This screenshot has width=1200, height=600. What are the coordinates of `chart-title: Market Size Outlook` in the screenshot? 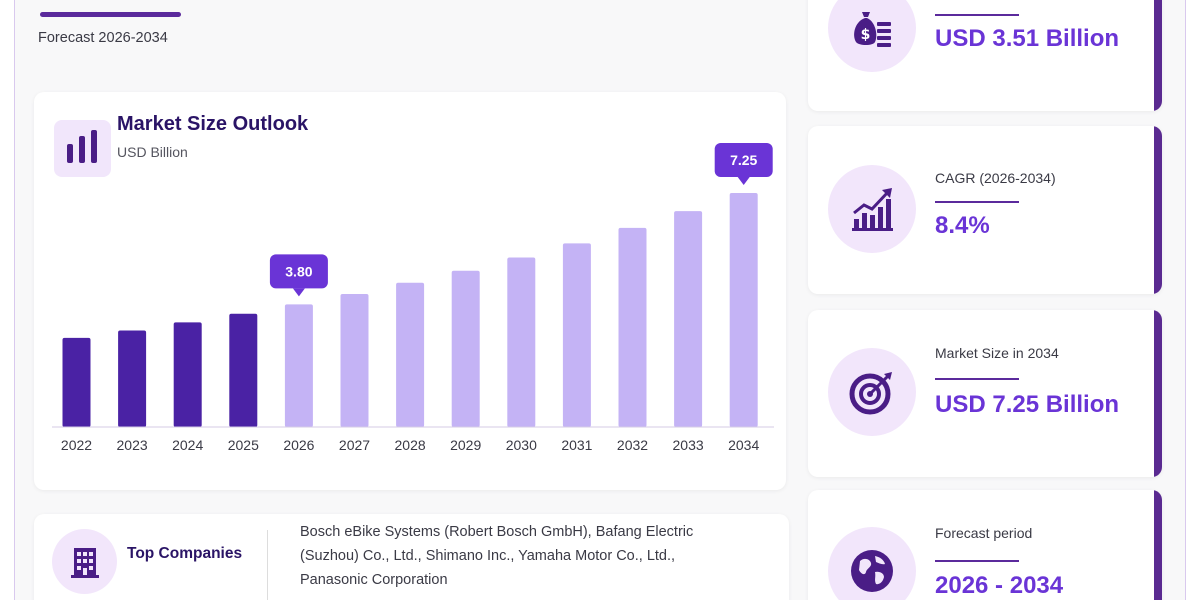 It's located at (213, 124).